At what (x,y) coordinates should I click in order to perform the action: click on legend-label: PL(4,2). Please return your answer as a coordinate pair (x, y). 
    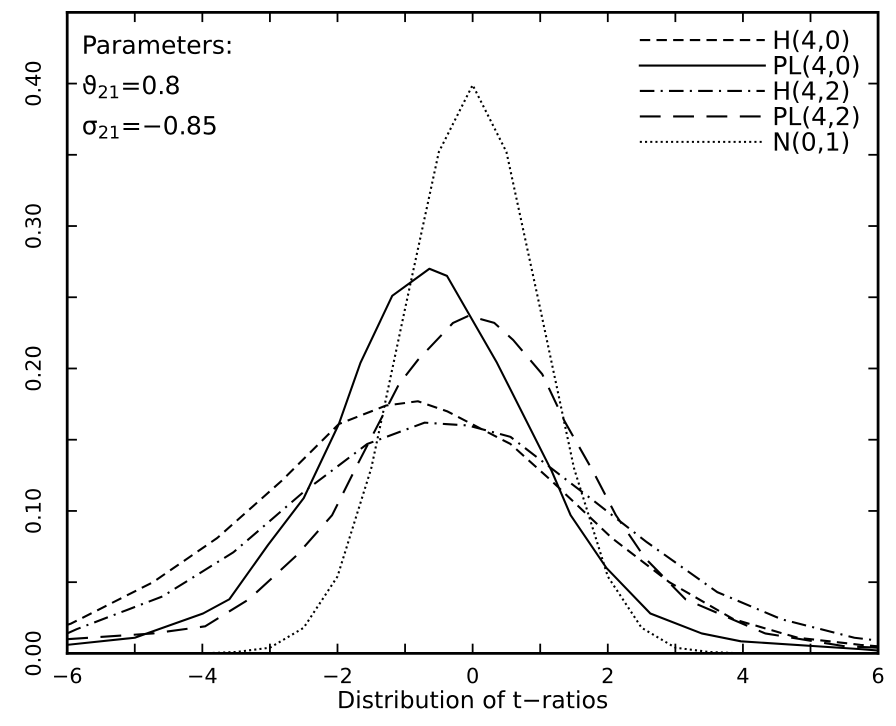
    Looking at the image, I should click on (816, 117).